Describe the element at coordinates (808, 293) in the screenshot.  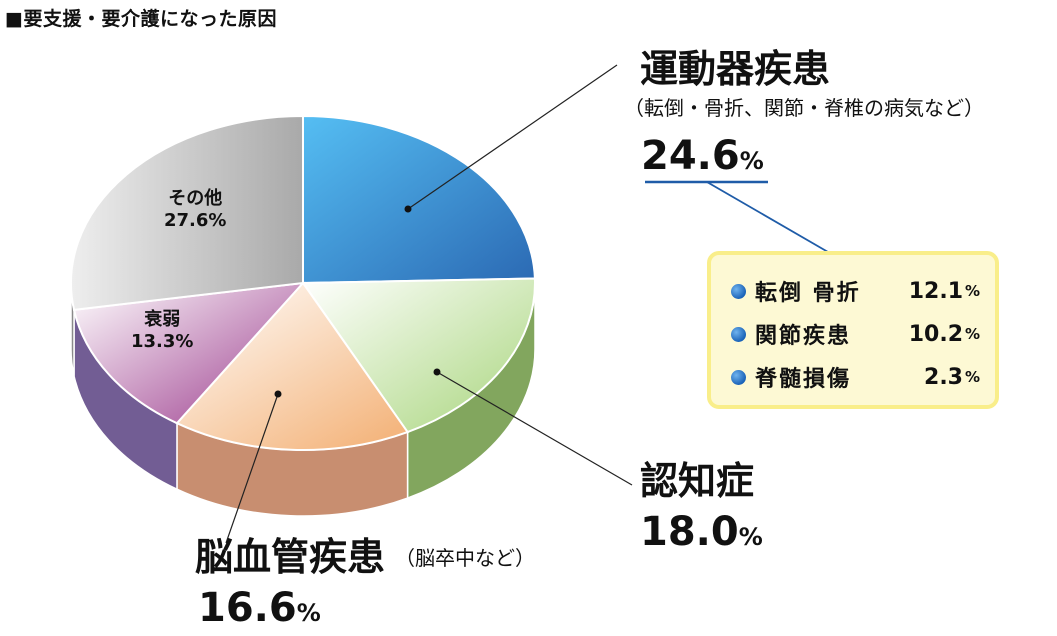
I see `breakdown-label: 転倒 骨折` at that location.